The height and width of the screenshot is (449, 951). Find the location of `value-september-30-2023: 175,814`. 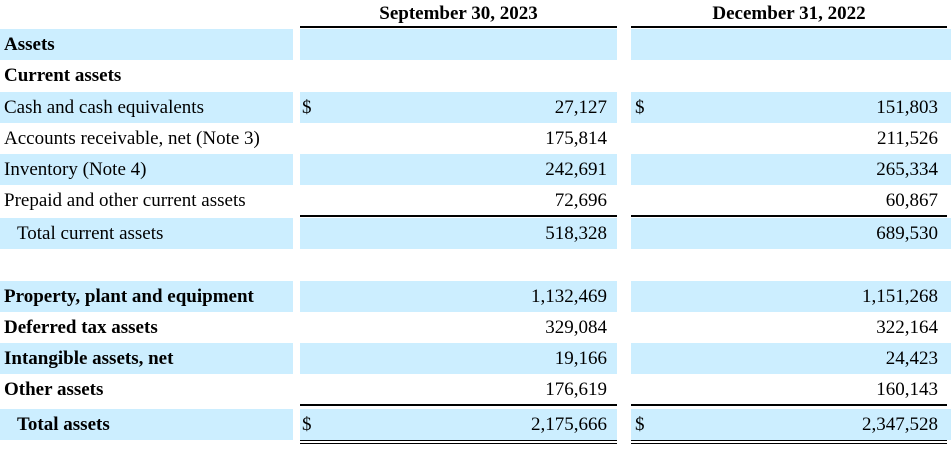

value-september-30-2023: 175,814 is located at coordinates (576, 138).